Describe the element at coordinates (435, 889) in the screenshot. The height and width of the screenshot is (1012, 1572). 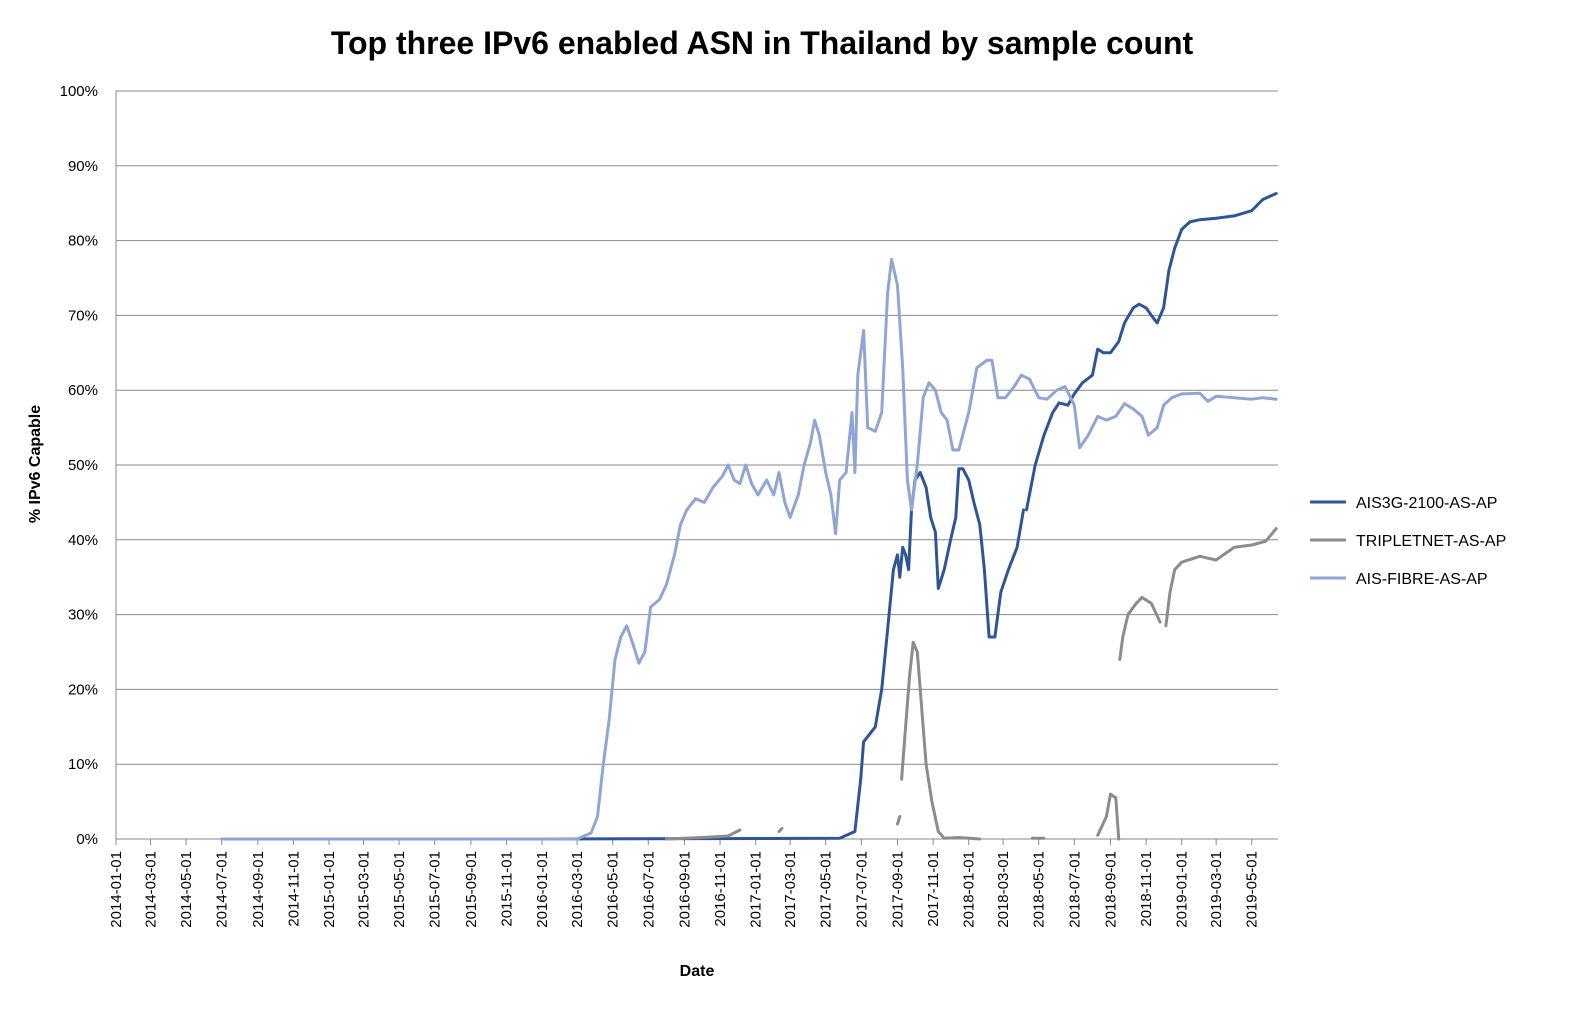
I see `x-tick-label: 2015-07-01` at that location.